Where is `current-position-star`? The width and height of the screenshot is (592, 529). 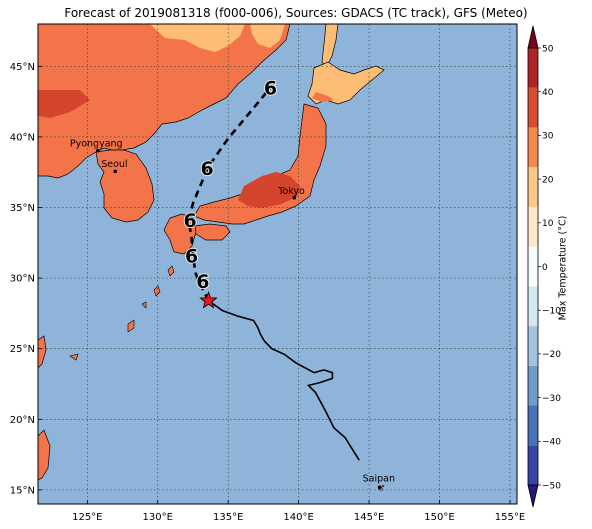
current-position-star is located at coordinates (208, 300).